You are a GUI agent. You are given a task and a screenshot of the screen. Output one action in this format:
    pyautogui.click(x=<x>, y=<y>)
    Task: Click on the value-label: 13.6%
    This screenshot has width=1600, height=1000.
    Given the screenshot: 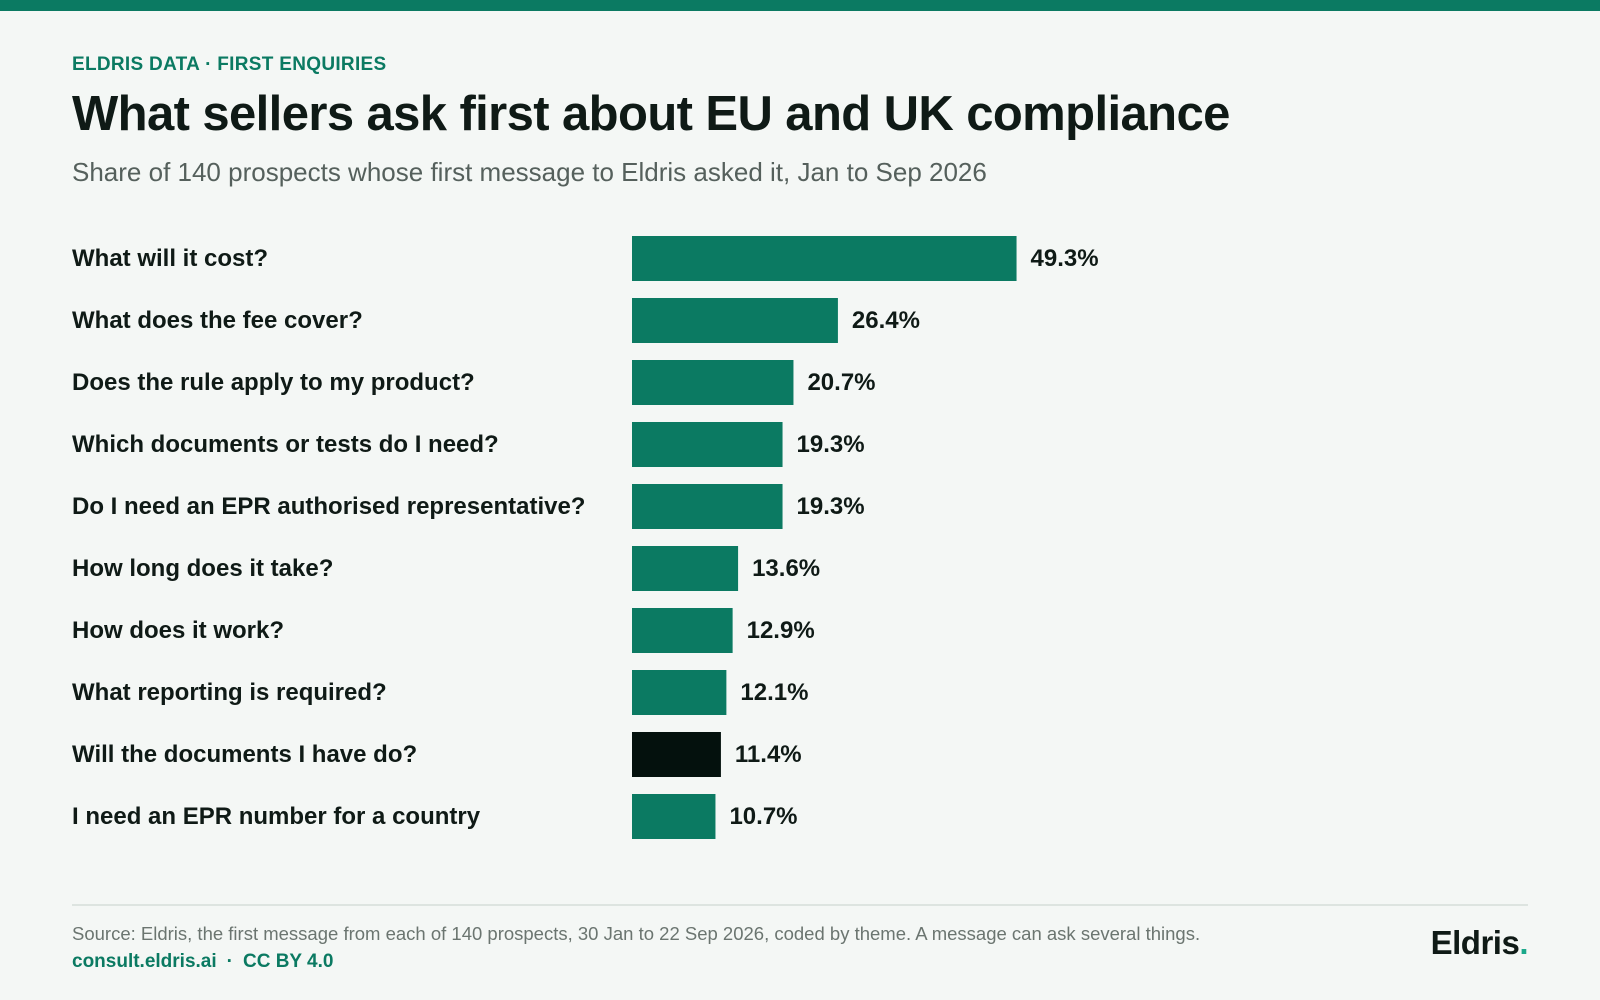 What is the action you would take?
    pyautogui.click(x=786, y=568)
    